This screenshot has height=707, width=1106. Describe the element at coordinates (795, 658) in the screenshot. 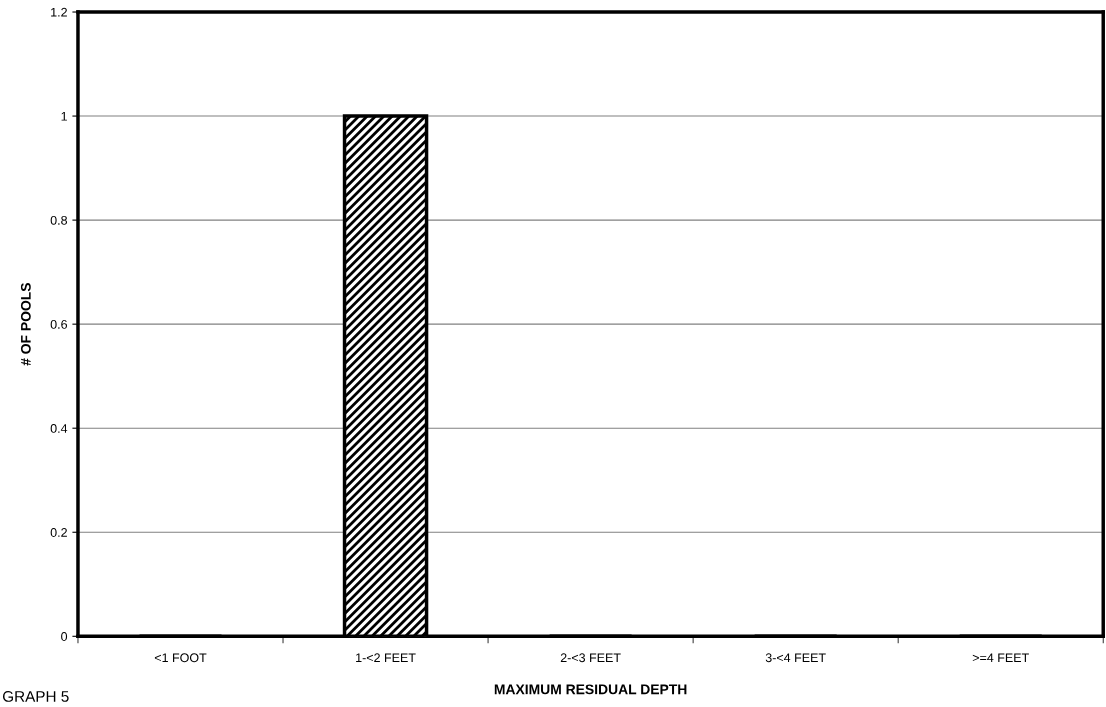

I see `x-tick-label: 3-<4 FEET` at that location.